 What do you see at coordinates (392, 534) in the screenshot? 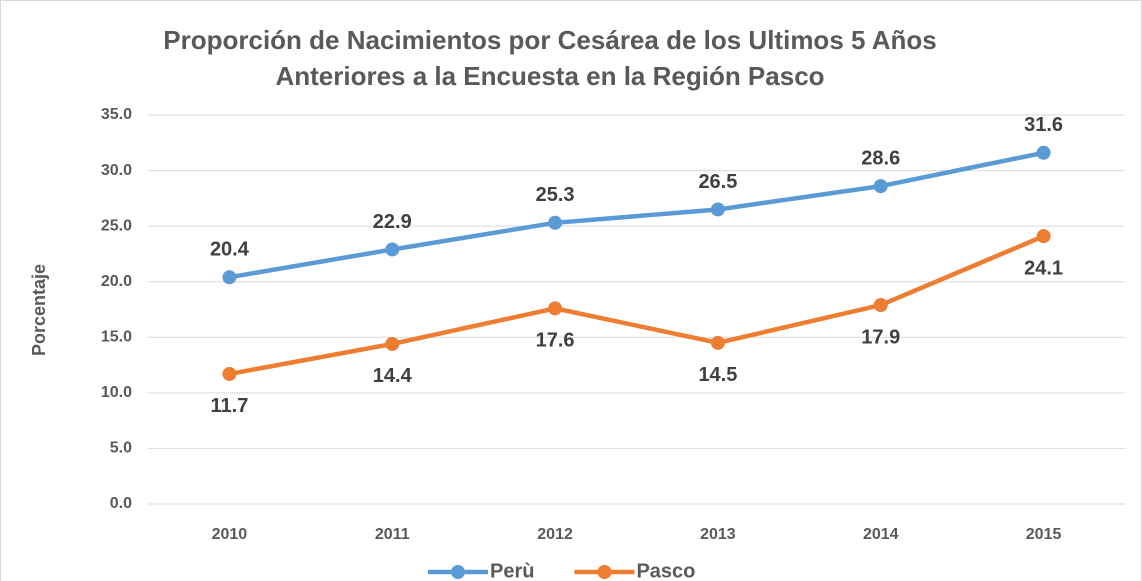
I see `x-tick-label: 2011` at bounding box center [392, 534].